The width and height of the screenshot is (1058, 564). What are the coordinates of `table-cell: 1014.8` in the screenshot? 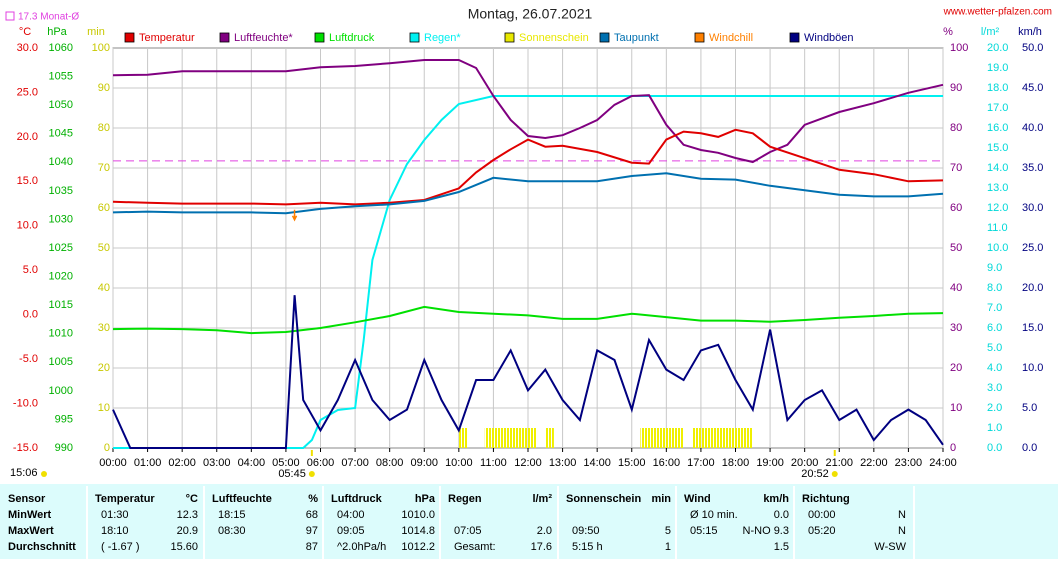 It's located at (418, 531).